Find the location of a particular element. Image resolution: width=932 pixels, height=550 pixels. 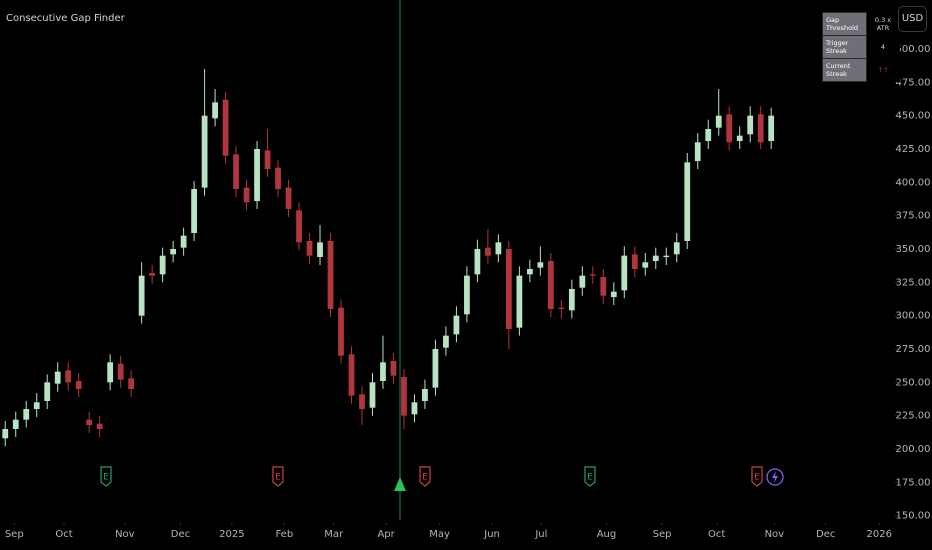

x-tick-label: Aug is located at coordinates (607, 534).